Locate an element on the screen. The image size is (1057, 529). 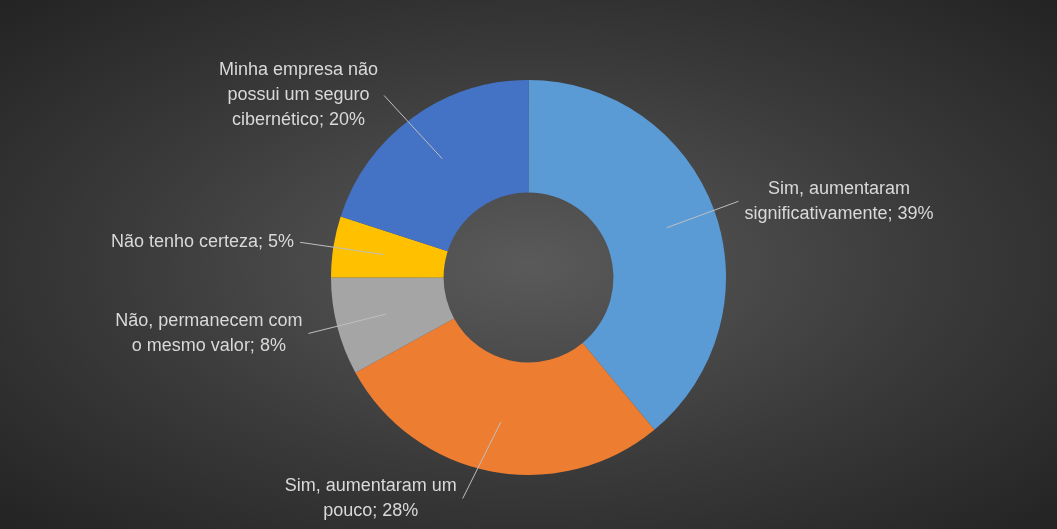
slice-label: Sim, aumentaram significativamente; 39% is located at coordinates (839, 200).